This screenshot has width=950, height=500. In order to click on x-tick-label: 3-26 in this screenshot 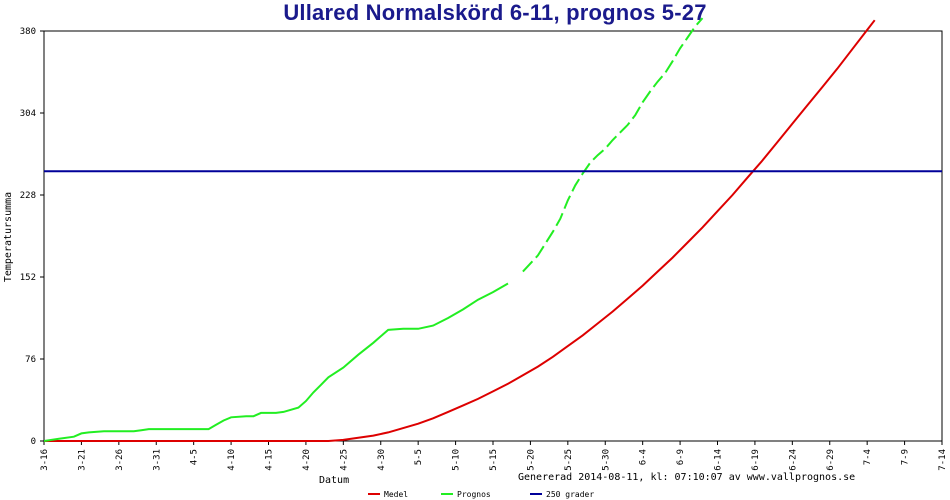, I will do `click(120, 460)`.